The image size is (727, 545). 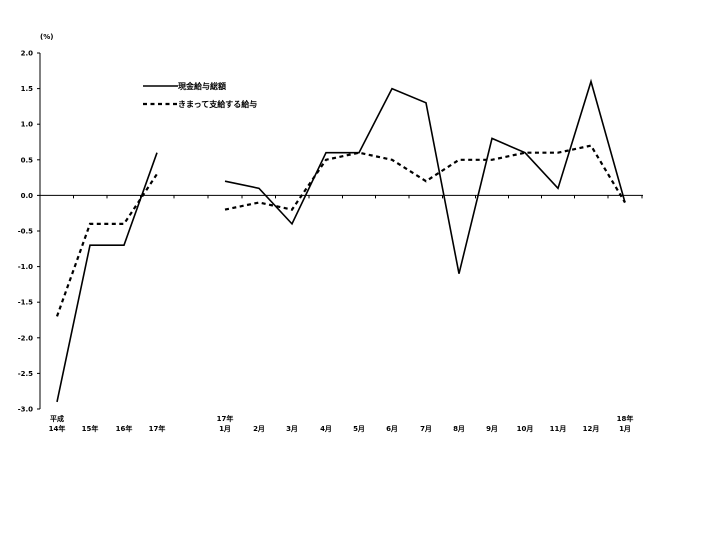 What do you see at coordinates (25, 338) in the screenshot?
I see `y-tick-label: -2.0` at bounding box center [25, 338].